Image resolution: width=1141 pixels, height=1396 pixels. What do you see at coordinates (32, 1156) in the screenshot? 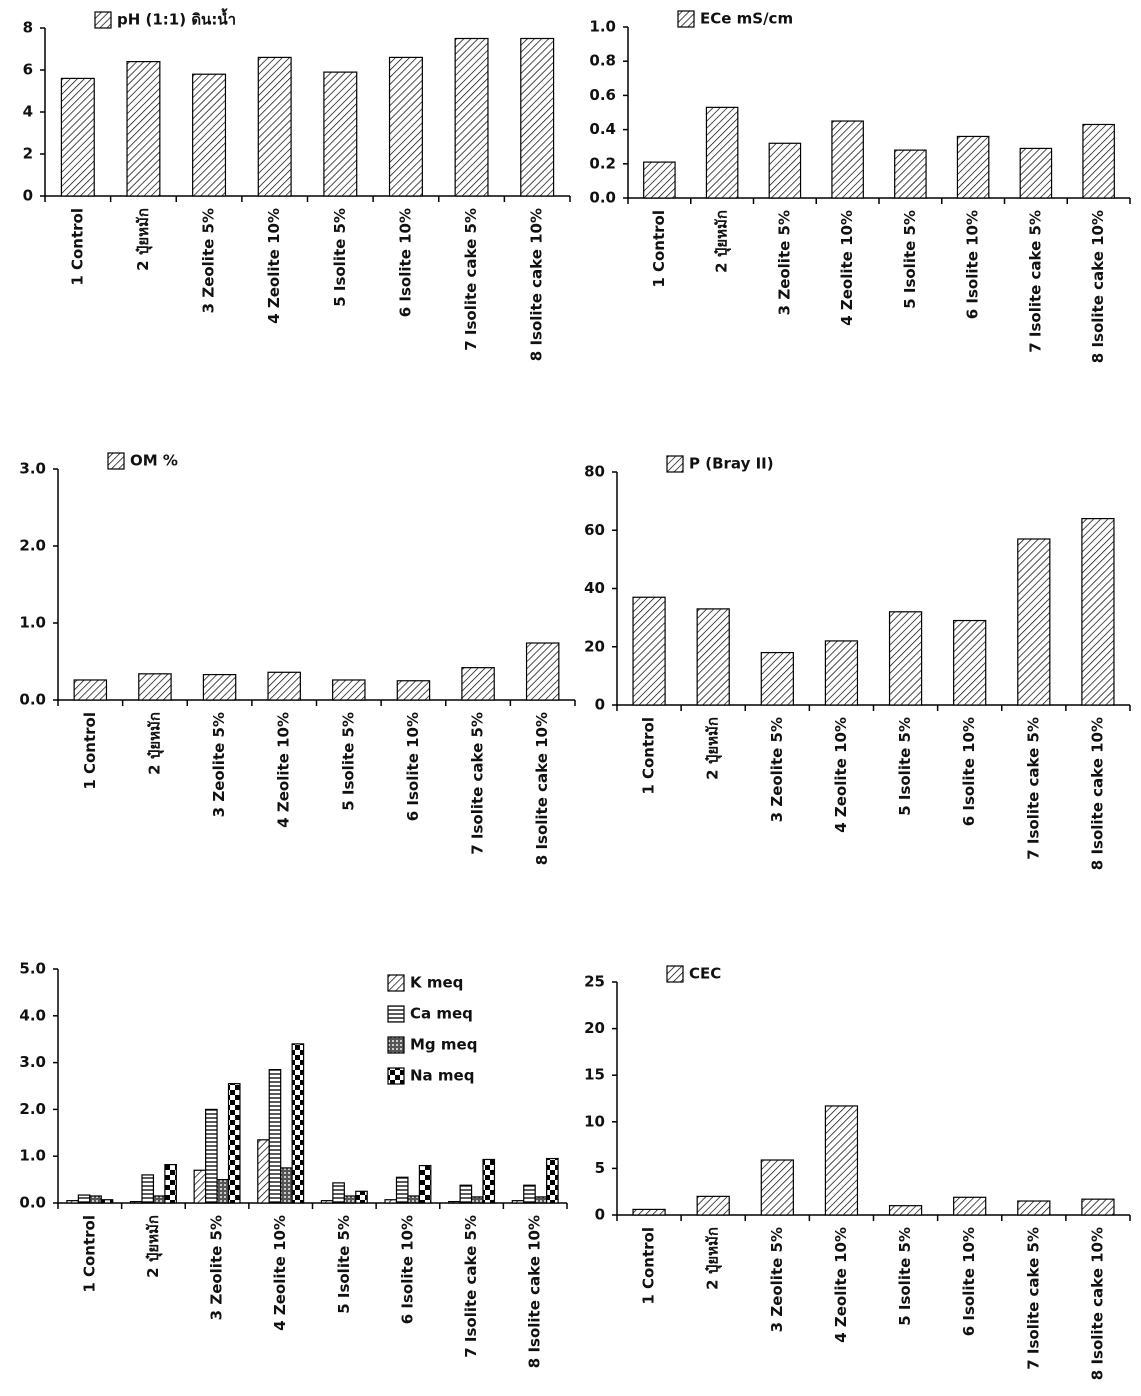
I see `y-tick-label: 1.0` at bounding box center [32, 1156].